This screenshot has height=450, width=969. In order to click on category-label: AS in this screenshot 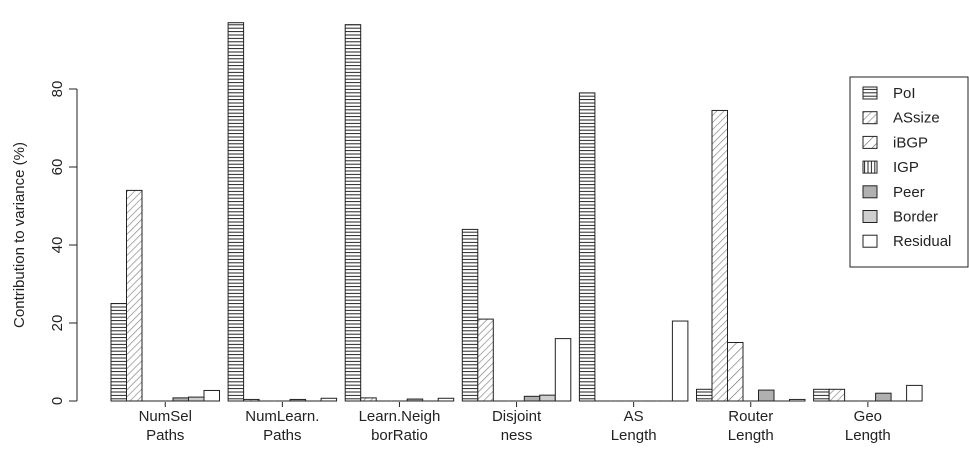, I will do `click(634, 416)`.